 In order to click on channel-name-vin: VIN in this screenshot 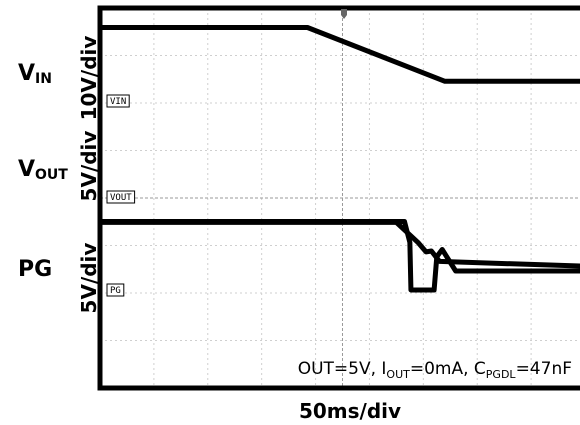, I will do `click(35, 74)`.